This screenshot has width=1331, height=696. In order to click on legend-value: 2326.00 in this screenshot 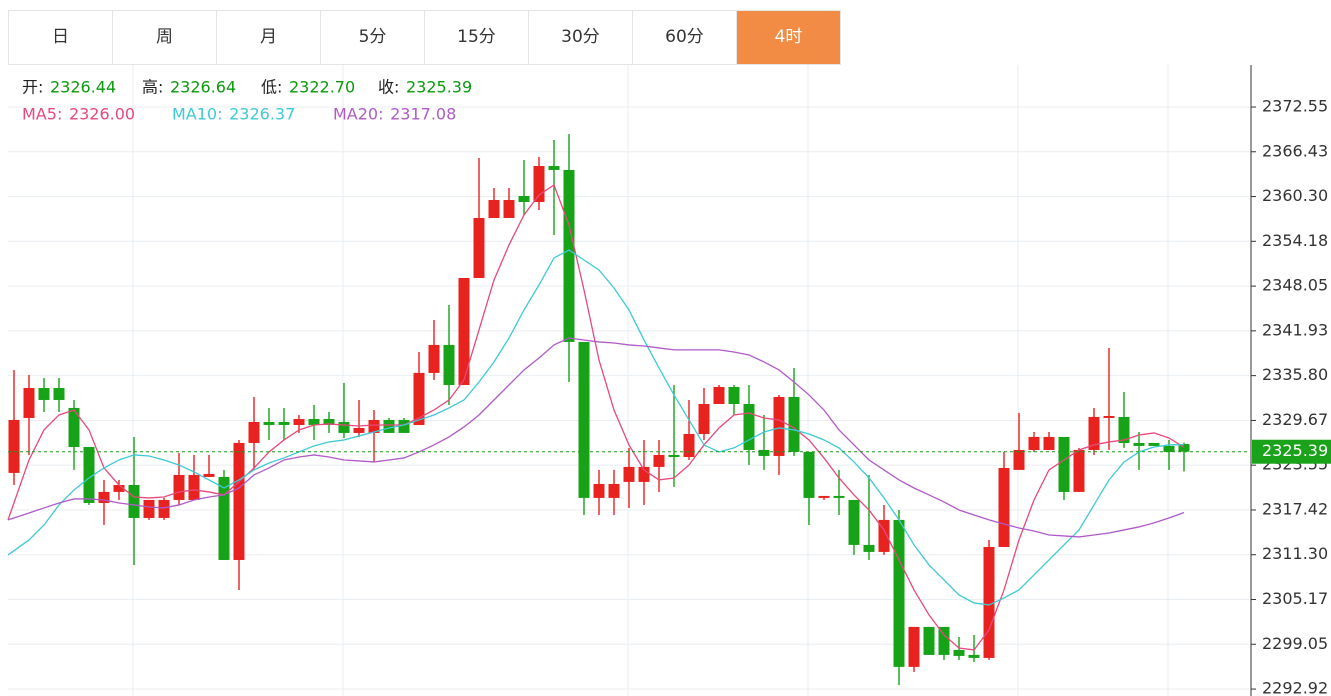, I will do `click(102, 114)`.